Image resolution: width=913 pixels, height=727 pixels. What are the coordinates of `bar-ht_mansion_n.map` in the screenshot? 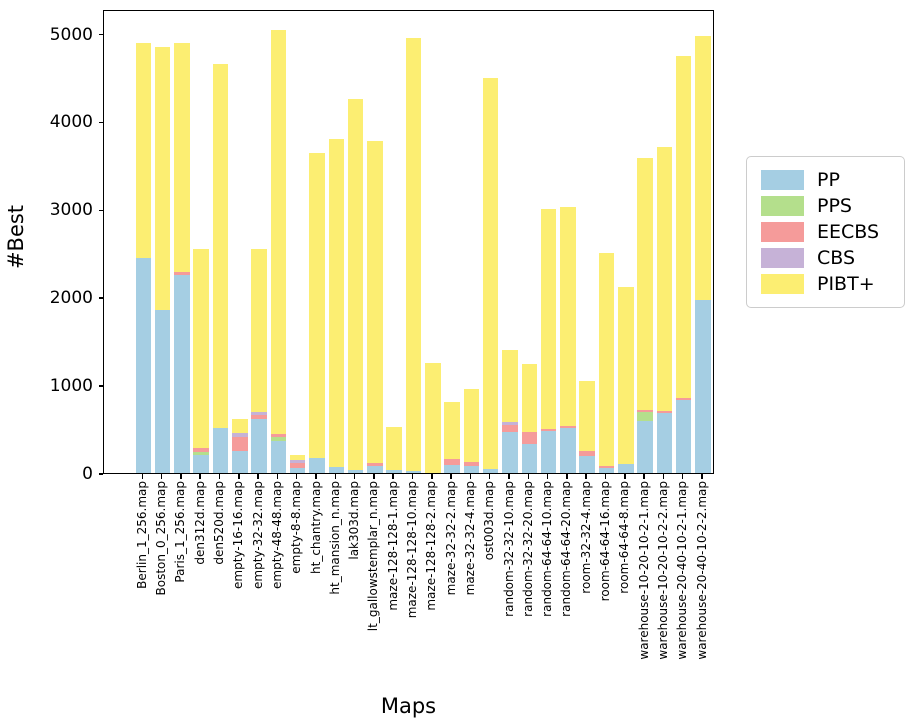 It's located at (336, 305).